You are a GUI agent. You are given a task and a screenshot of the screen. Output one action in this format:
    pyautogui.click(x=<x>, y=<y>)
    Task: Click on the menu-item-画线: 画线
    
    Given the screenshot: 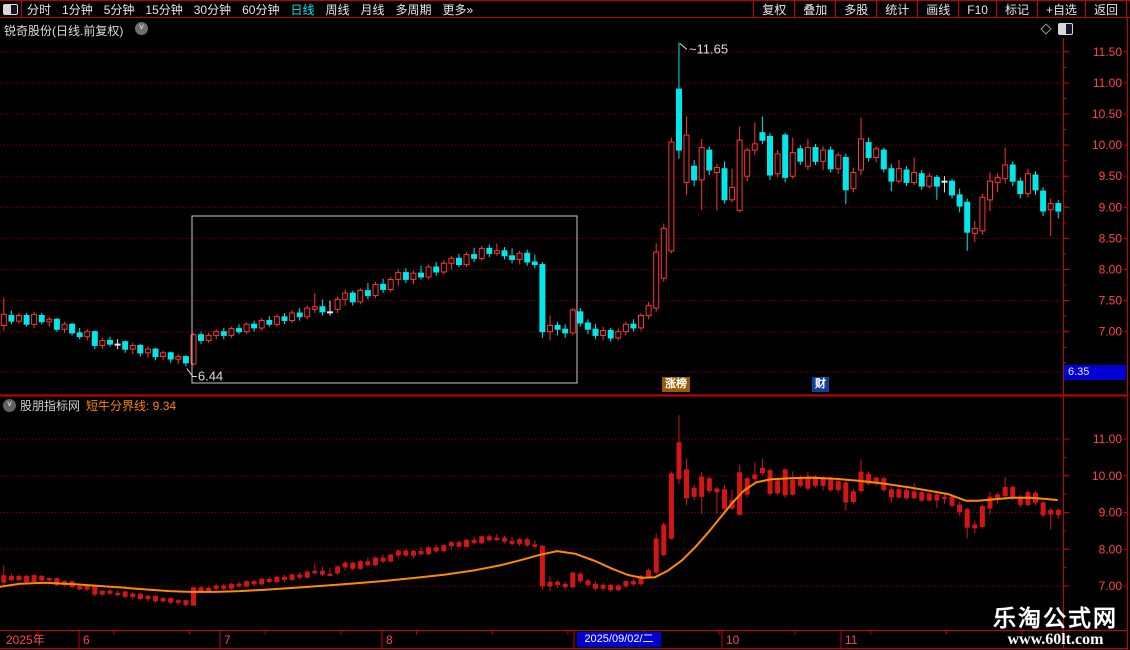 What is the action you would take?
    pyautogui.click(x=937, y=9)
    